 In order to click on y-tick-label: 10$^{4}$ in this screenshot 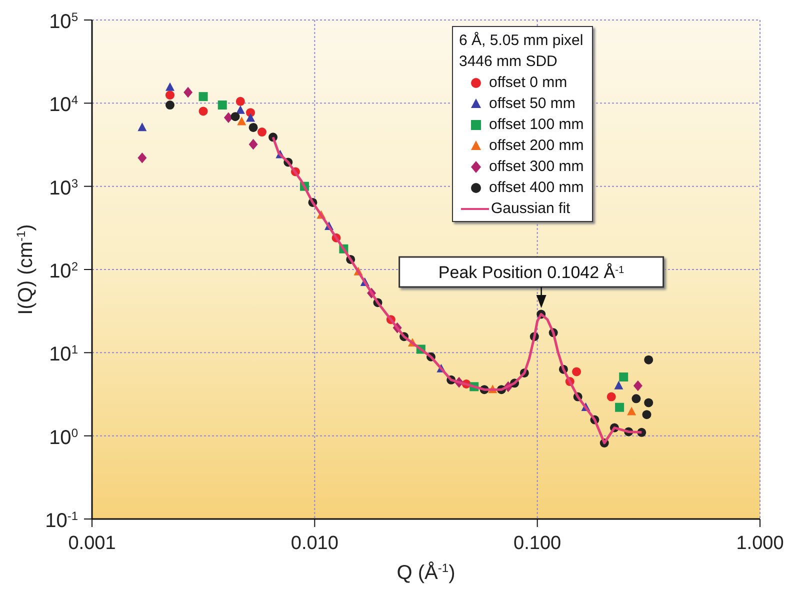, I will do `click(63, 104)`.